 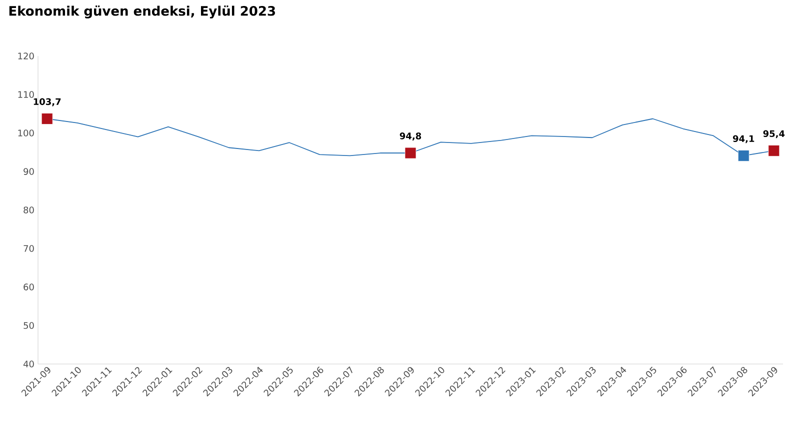 I want to click on data-label: 94,1, so click(x=743, y=139).